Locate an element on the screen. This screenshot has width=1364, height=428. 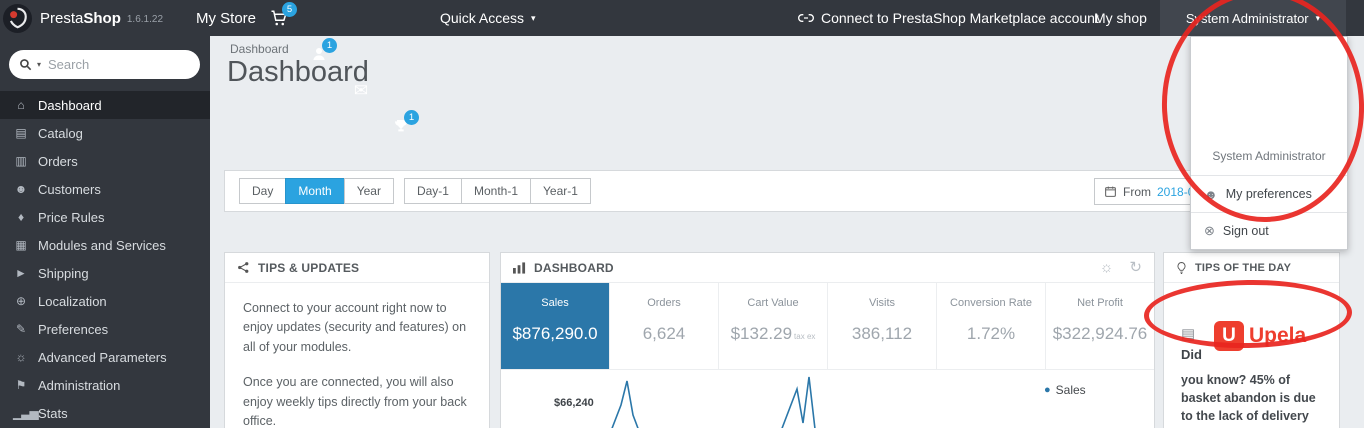
tax-suffix: tax ex is located at coordinates (805, 336).